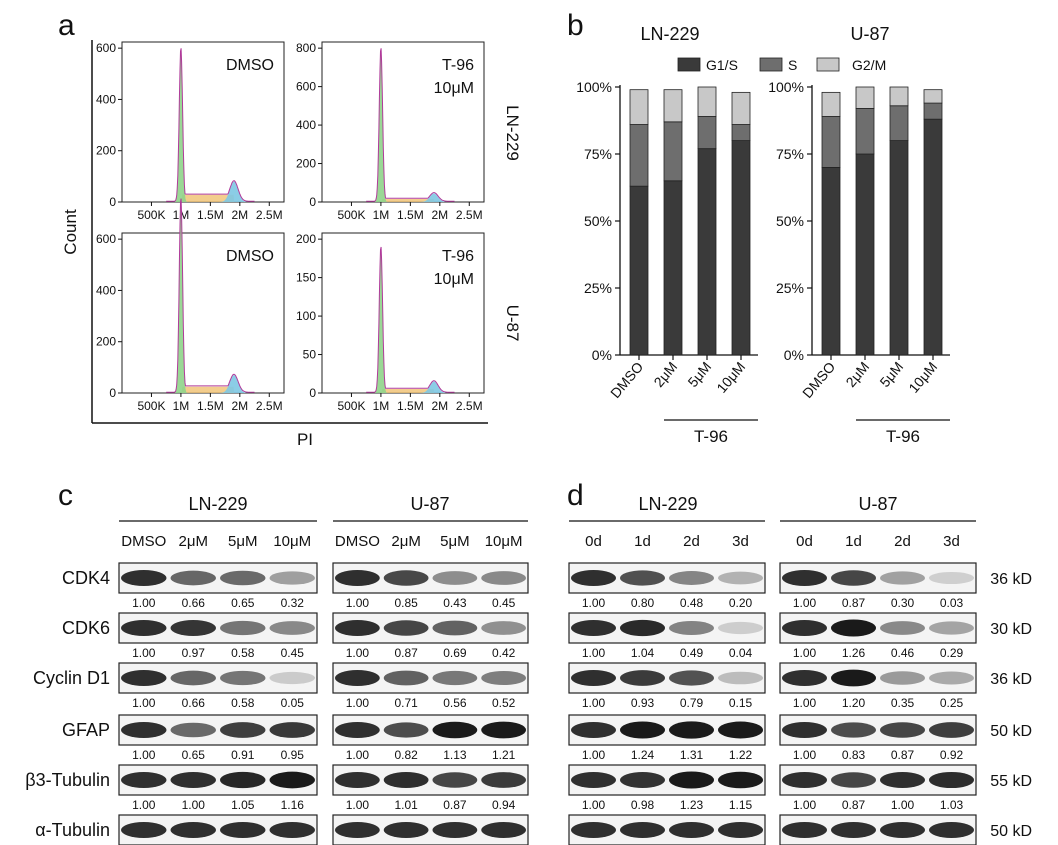 This screenshot has width=1058, height=845. What do you see at coordinates (865, 254) in the screenshot?
I see `bar-segment-g1s` at bounding box center [865, 254].